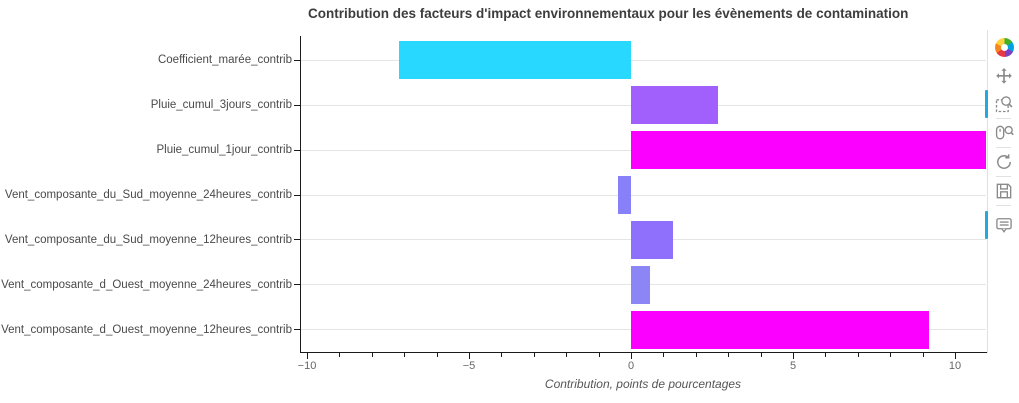 The image size is (1019, 403). What do you see at coordinates (221, 105) in the screenshot?
I see `y-tick-label: Pluie_cumul_3jours_contrib` at bounding box center [221, 105].